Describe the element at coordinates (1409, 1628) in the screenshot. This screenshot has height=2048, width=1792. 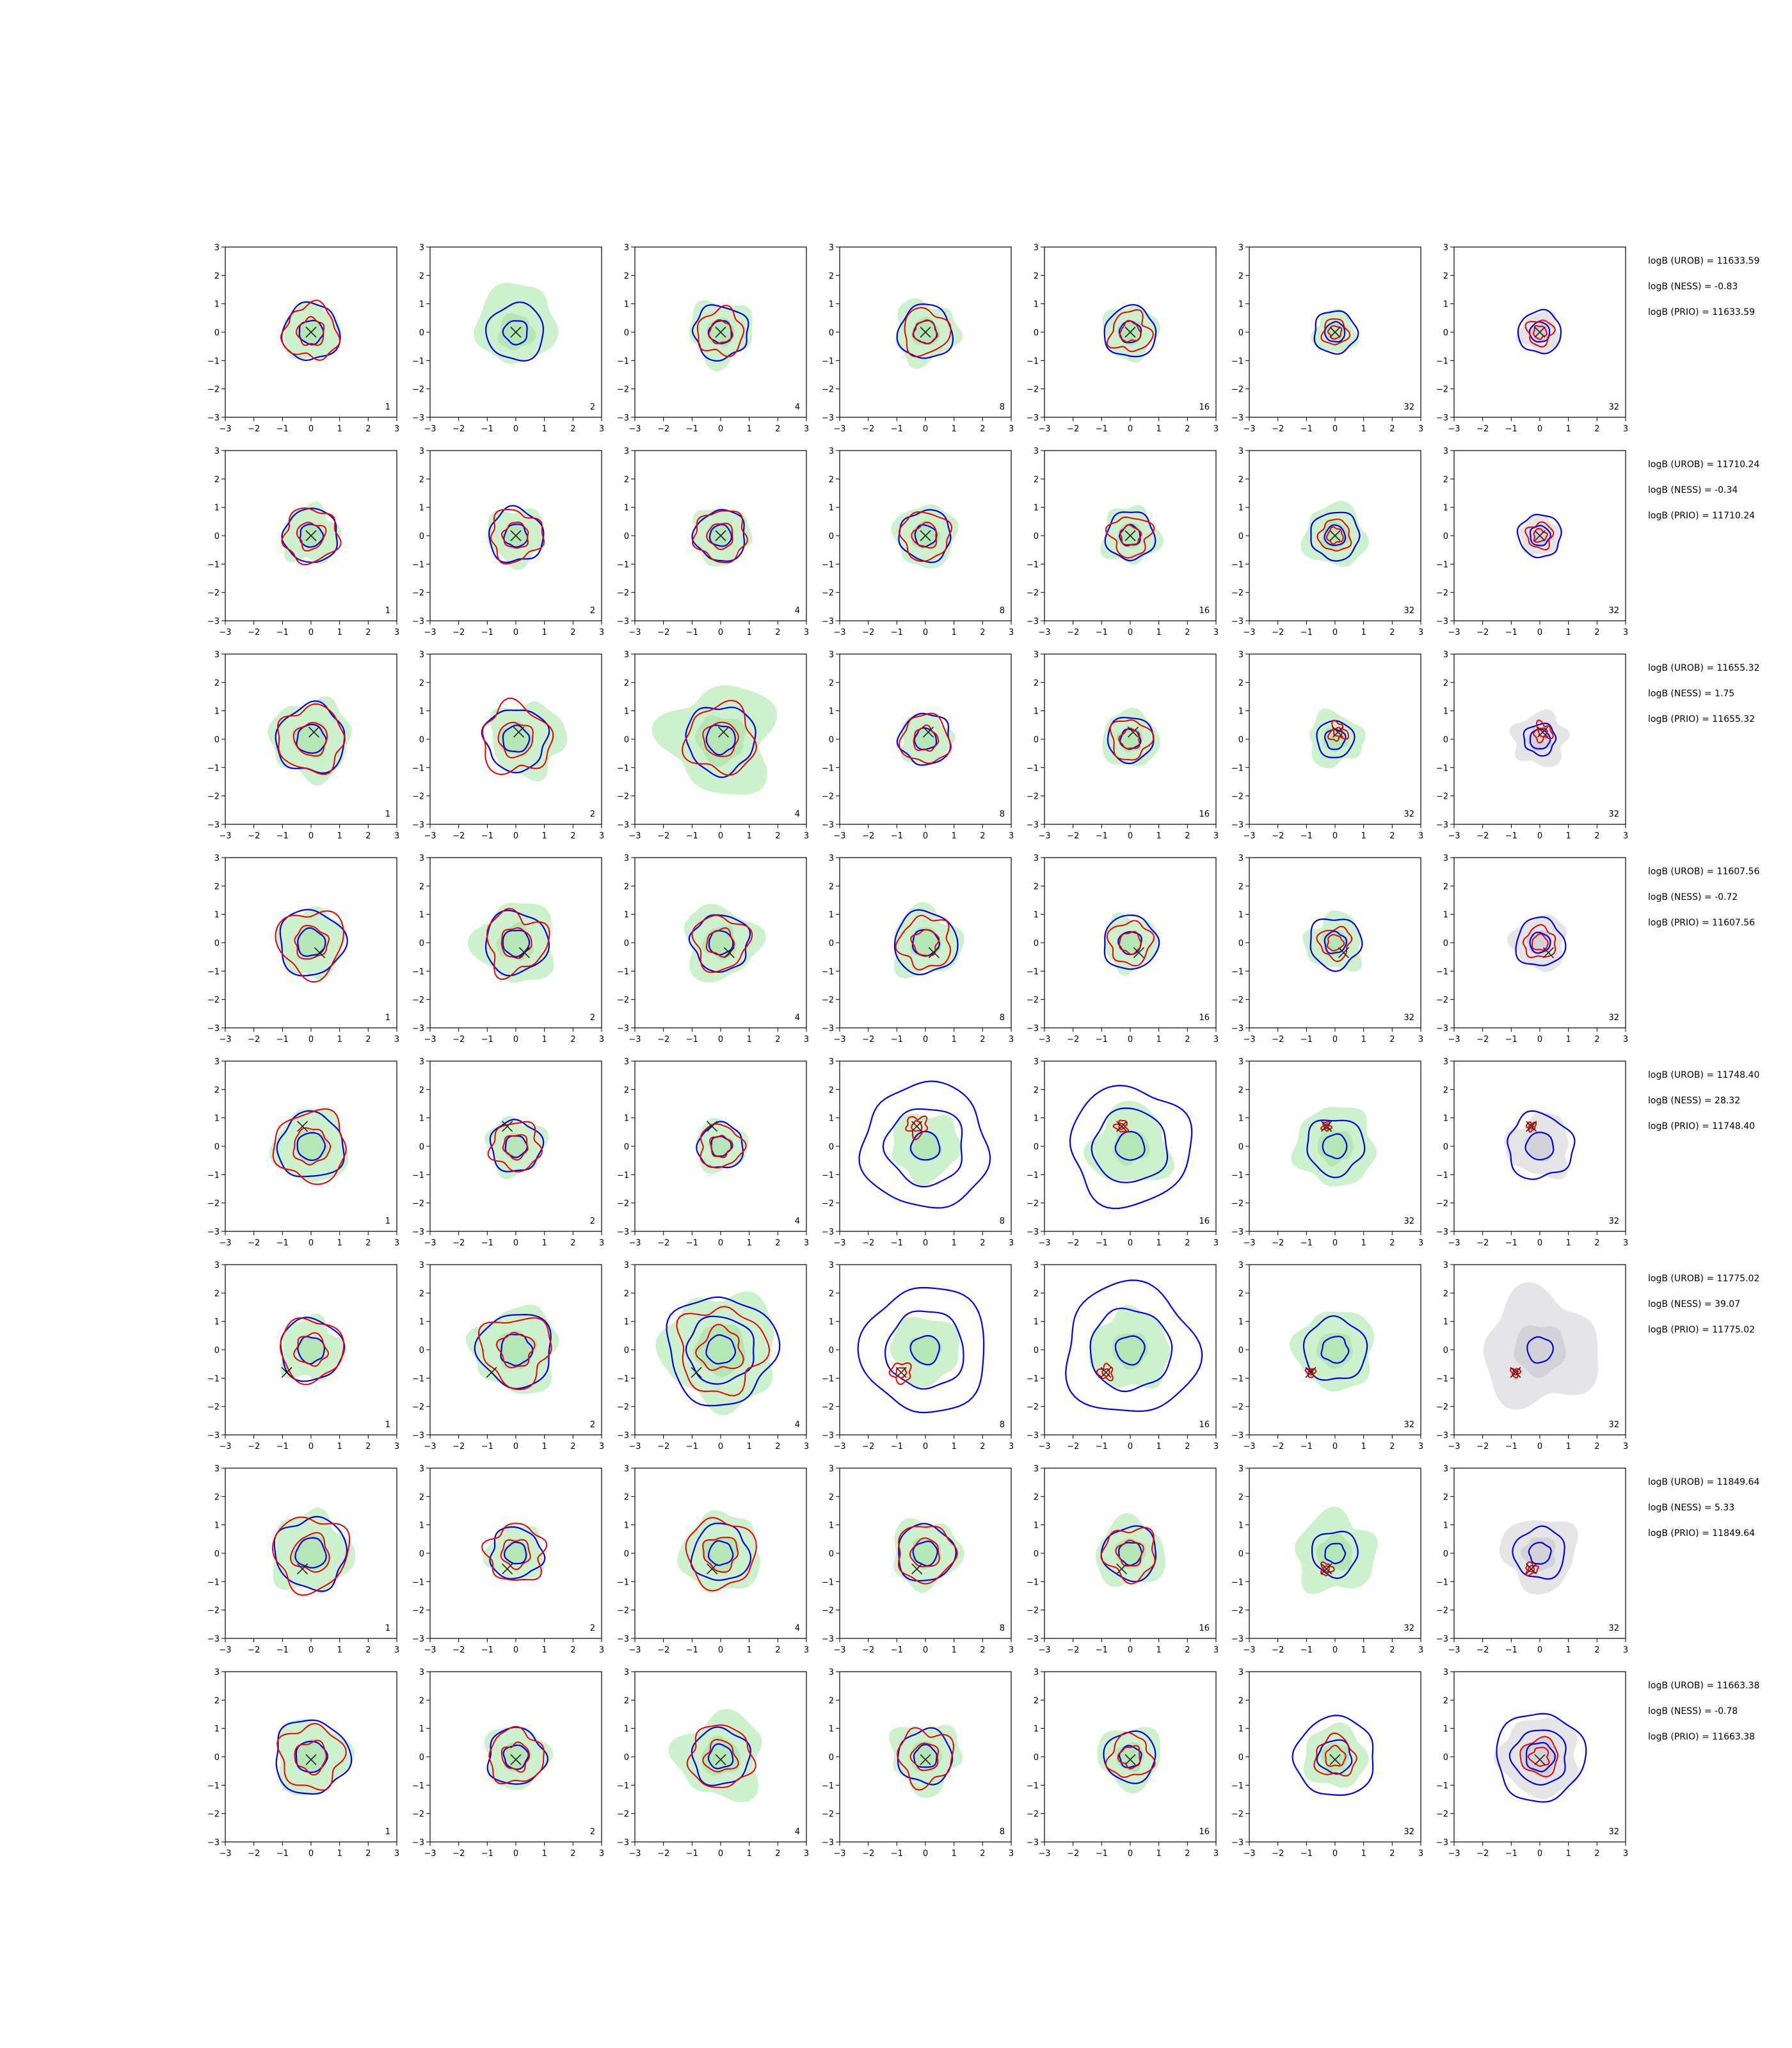
I see `panel-size-label: 32` at that location.